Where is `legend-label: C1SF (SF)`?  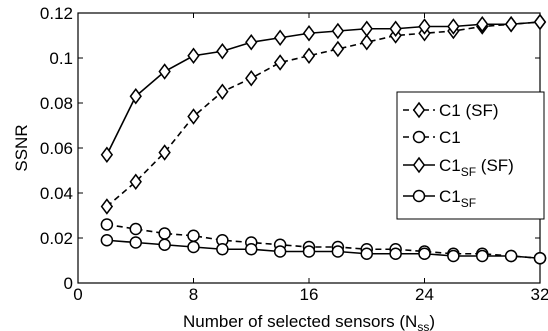
legend-label: C1SF (SF) is located at coordinates (476, 167).